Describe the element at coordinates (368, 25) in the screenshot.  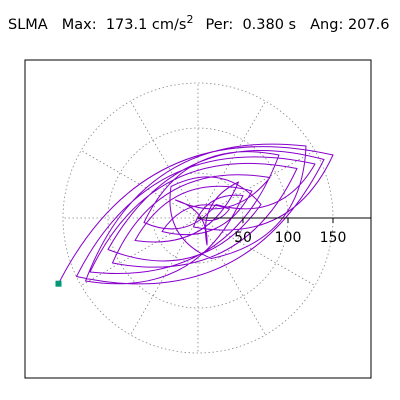
I see `angle-value: 207.6` at that location.